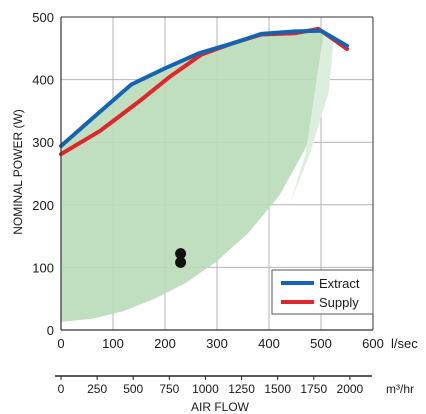 This screenshot has width=426, height=414. I want to click on x-tick-label: 500, so click(321, 343).